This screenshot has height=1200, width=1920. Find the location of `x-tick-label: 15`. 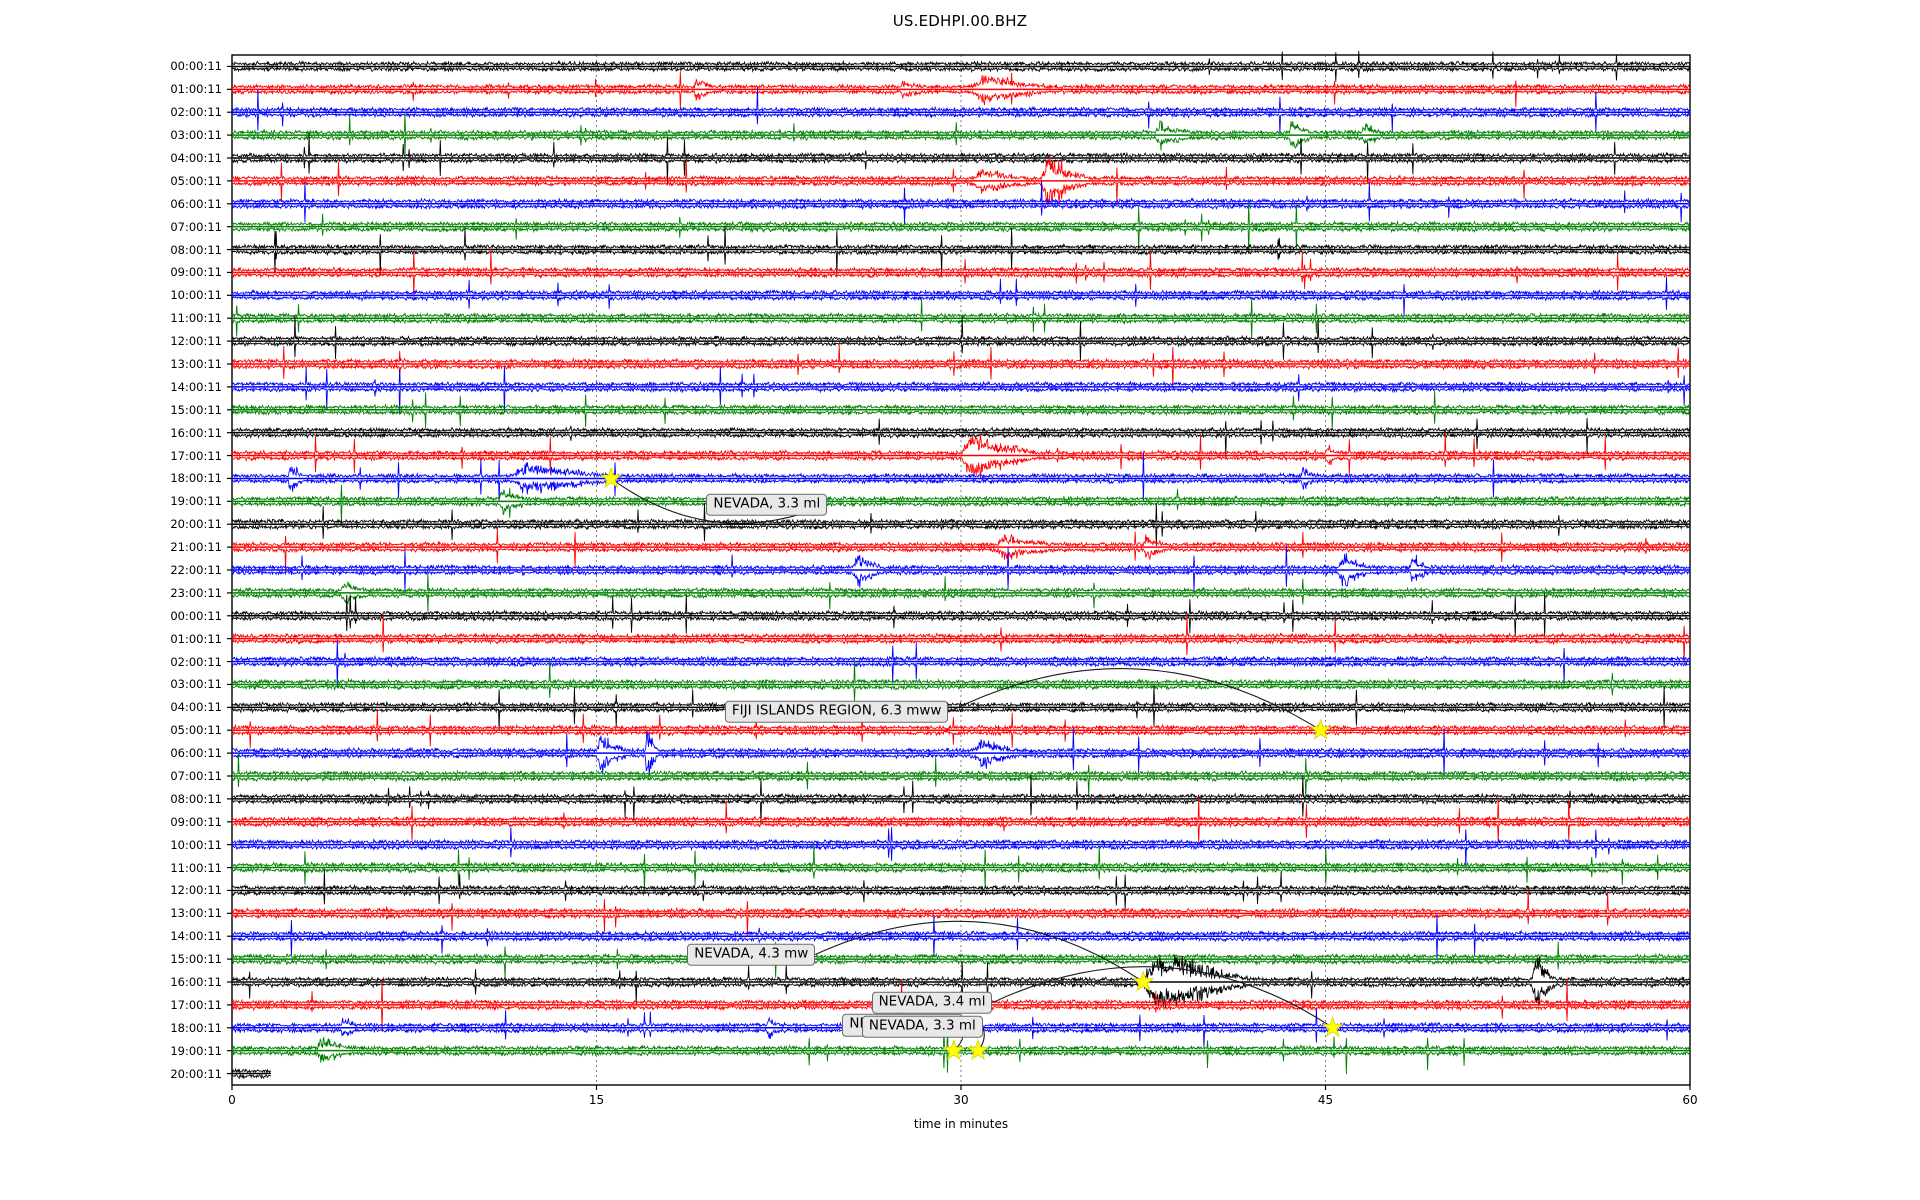

x-tick-label: 15 is located at coordinates (596, 1100).